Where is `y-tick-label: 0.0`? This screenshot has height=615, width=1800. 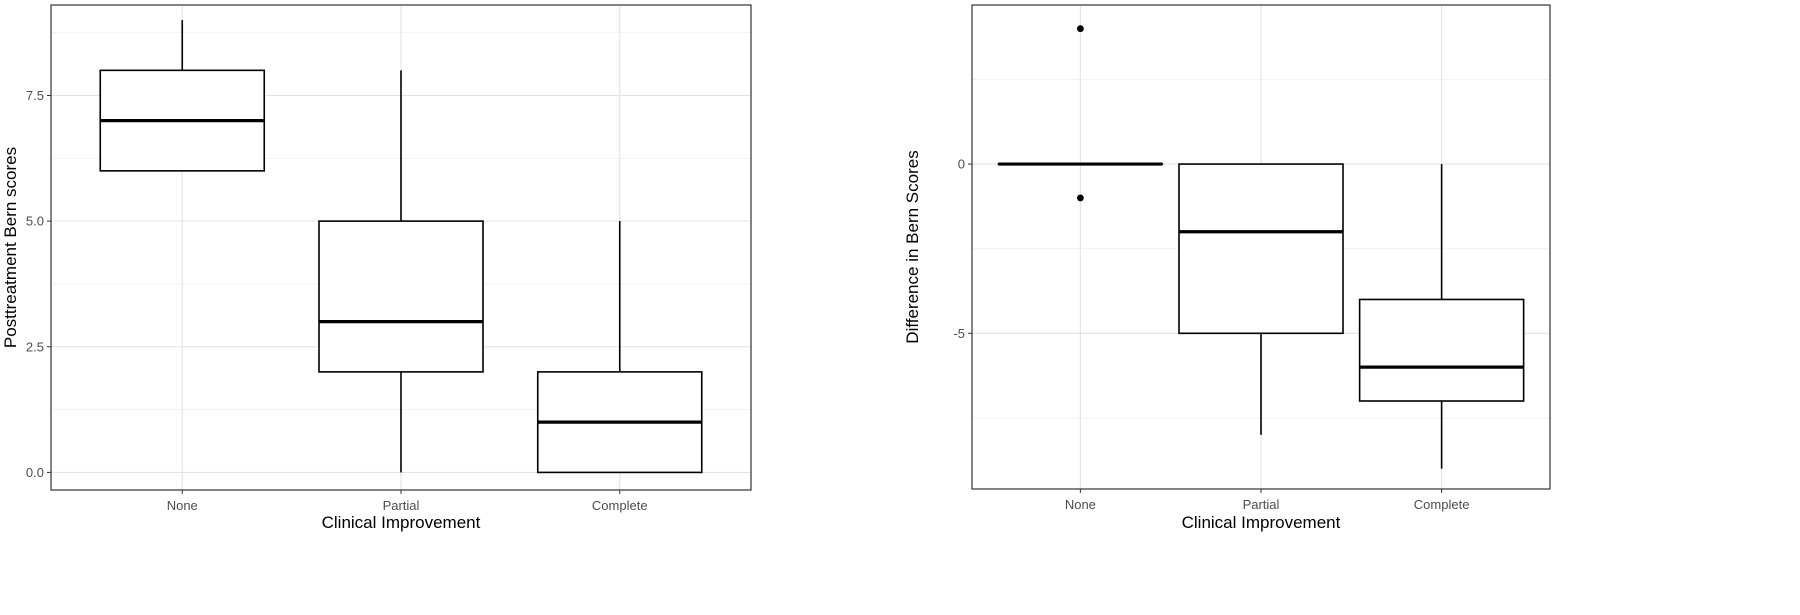
y-tick-label: 0.0 is located at coordinates (35, 472).